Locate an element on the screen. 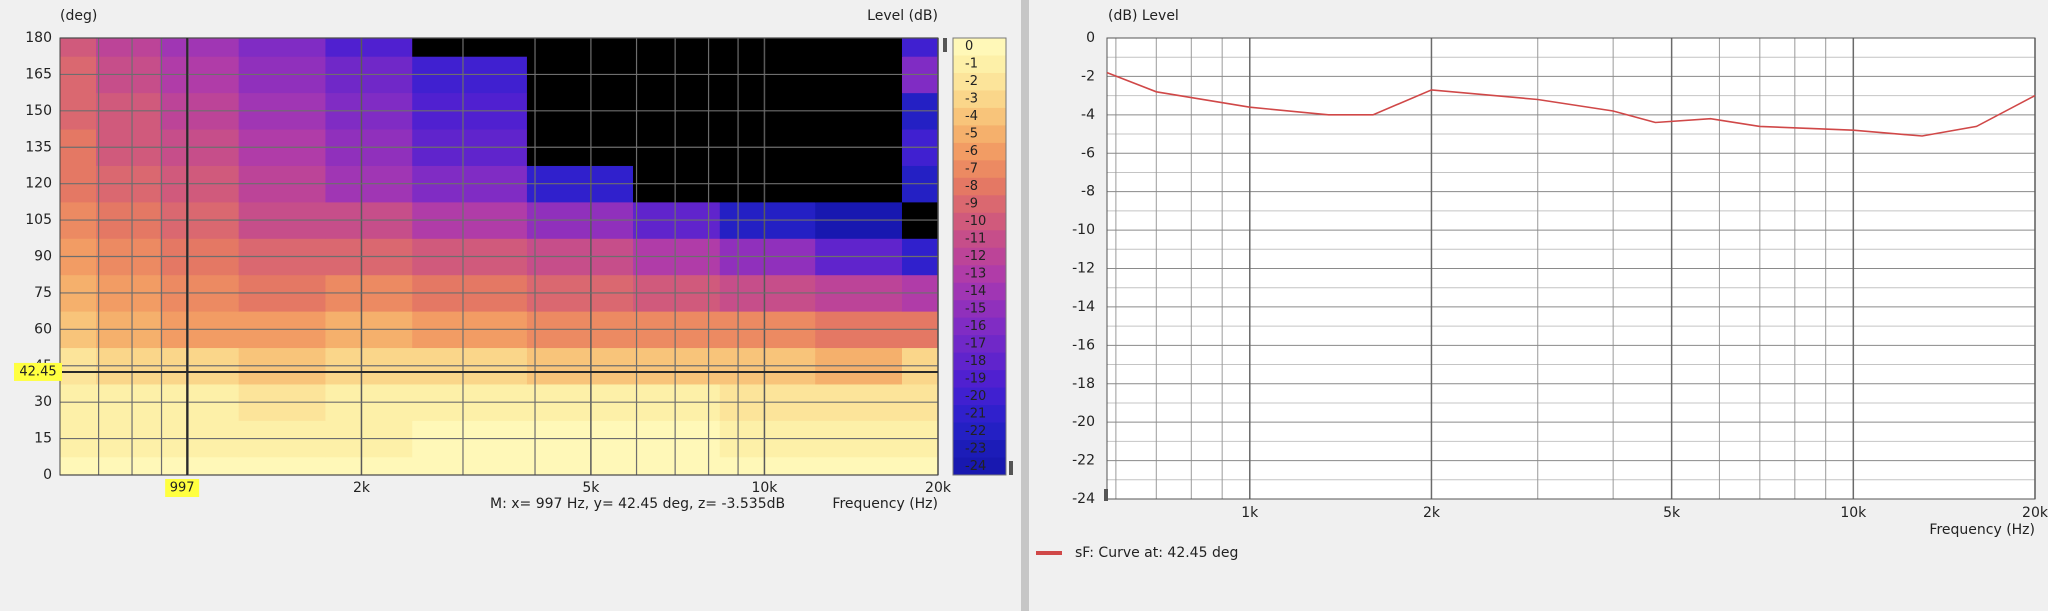  axis-handle is located at coordinates (1106, 495).